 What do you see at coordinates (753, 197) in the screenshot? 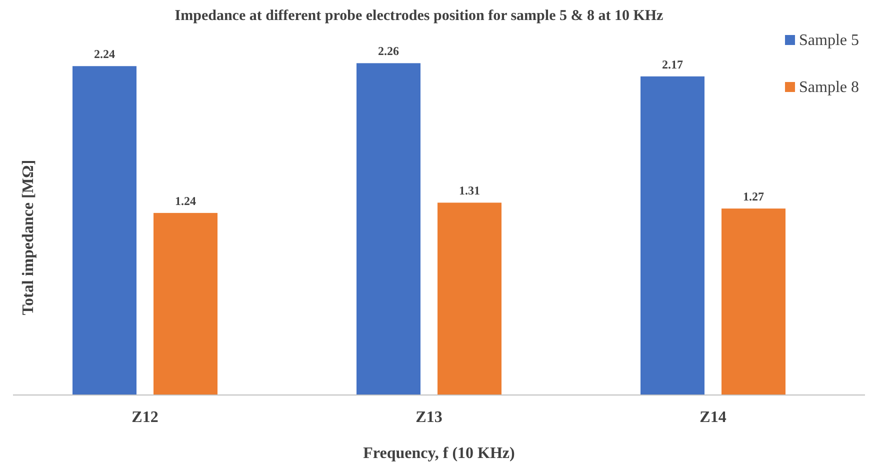
I see `data-label: 1.27` at bounding box center [753, 197].